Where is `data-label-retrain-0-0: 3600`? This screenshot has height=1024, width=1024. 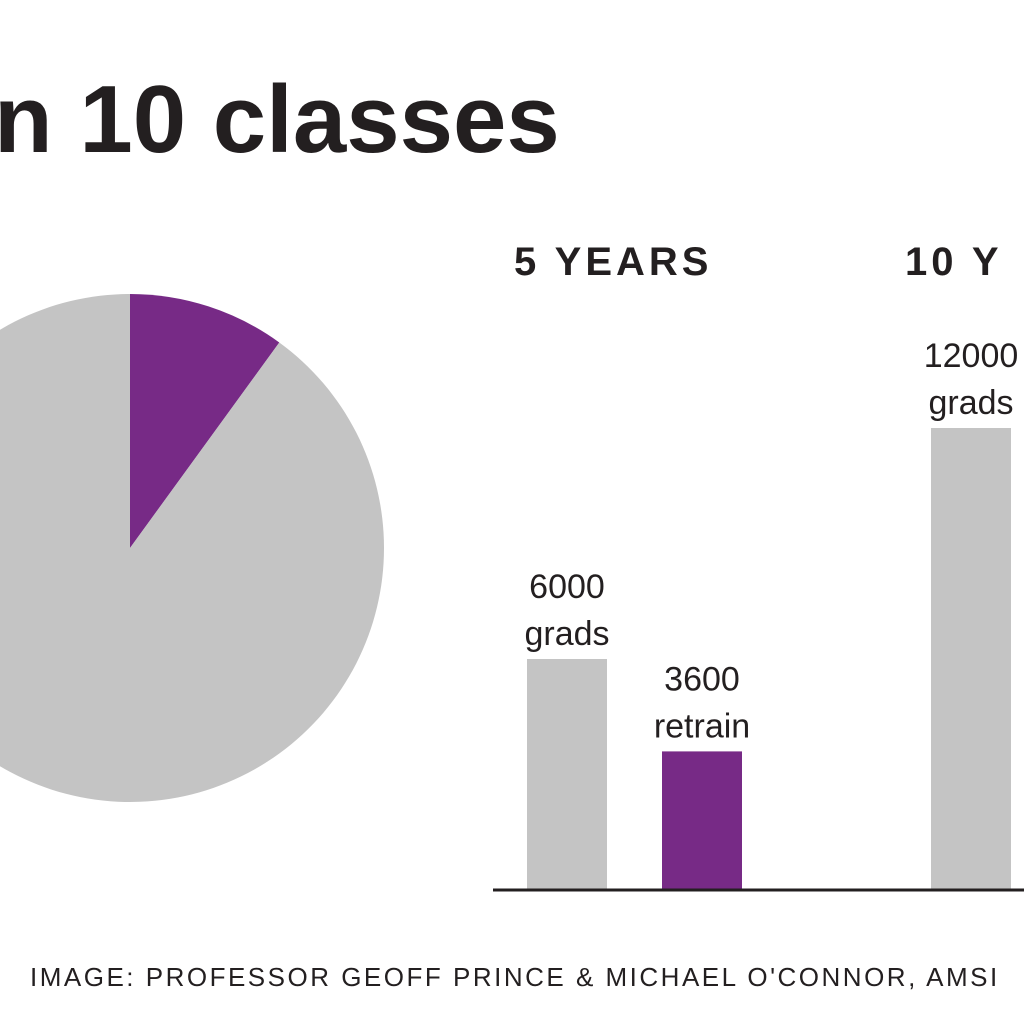 data-label-retrain-0-0: 3600 is located at coordinates (702, 679).